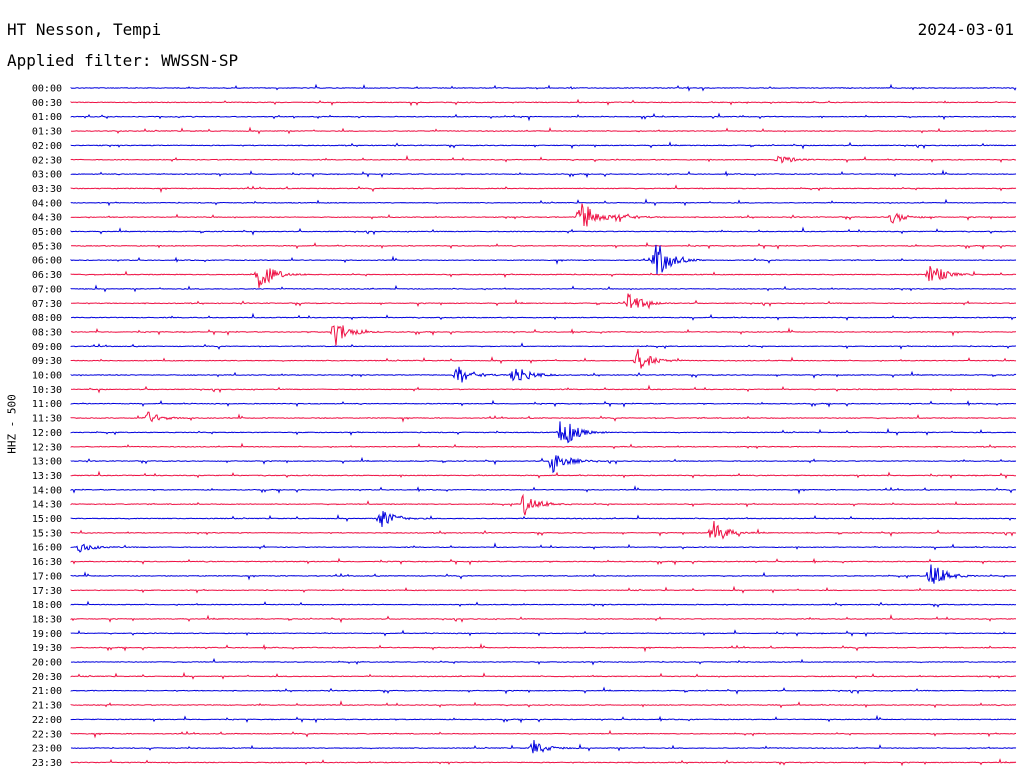 The image size is (1024, 780). Describe the element at coordinates (47, 347) in the screenshot. I see `row-time-label: 09:00` at that location.